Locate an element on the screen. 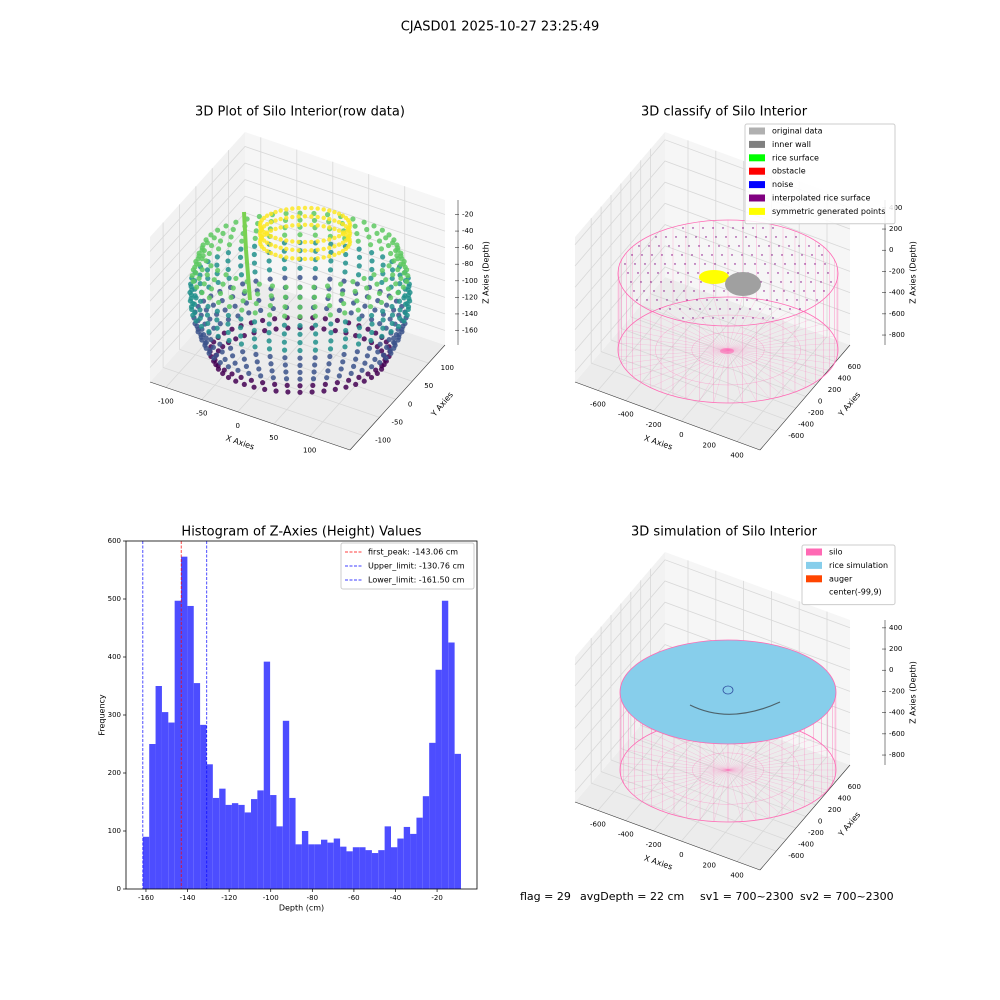 The image size is (1000, 1000). silo-top is located at coordinates (728, 692).